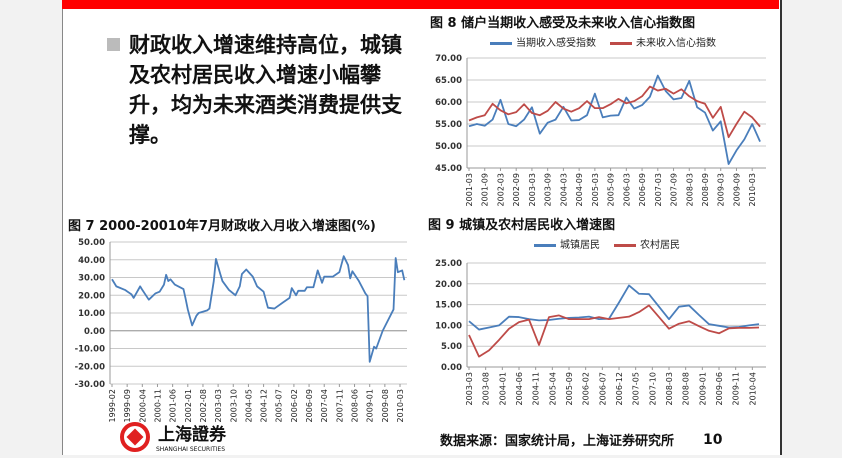 Image resolution: width=842 pixels, height=458 pixels. Describe the element at coordinates (626, 189) in the screenshot. I see `x-tick-label: 2006-03` at that location.